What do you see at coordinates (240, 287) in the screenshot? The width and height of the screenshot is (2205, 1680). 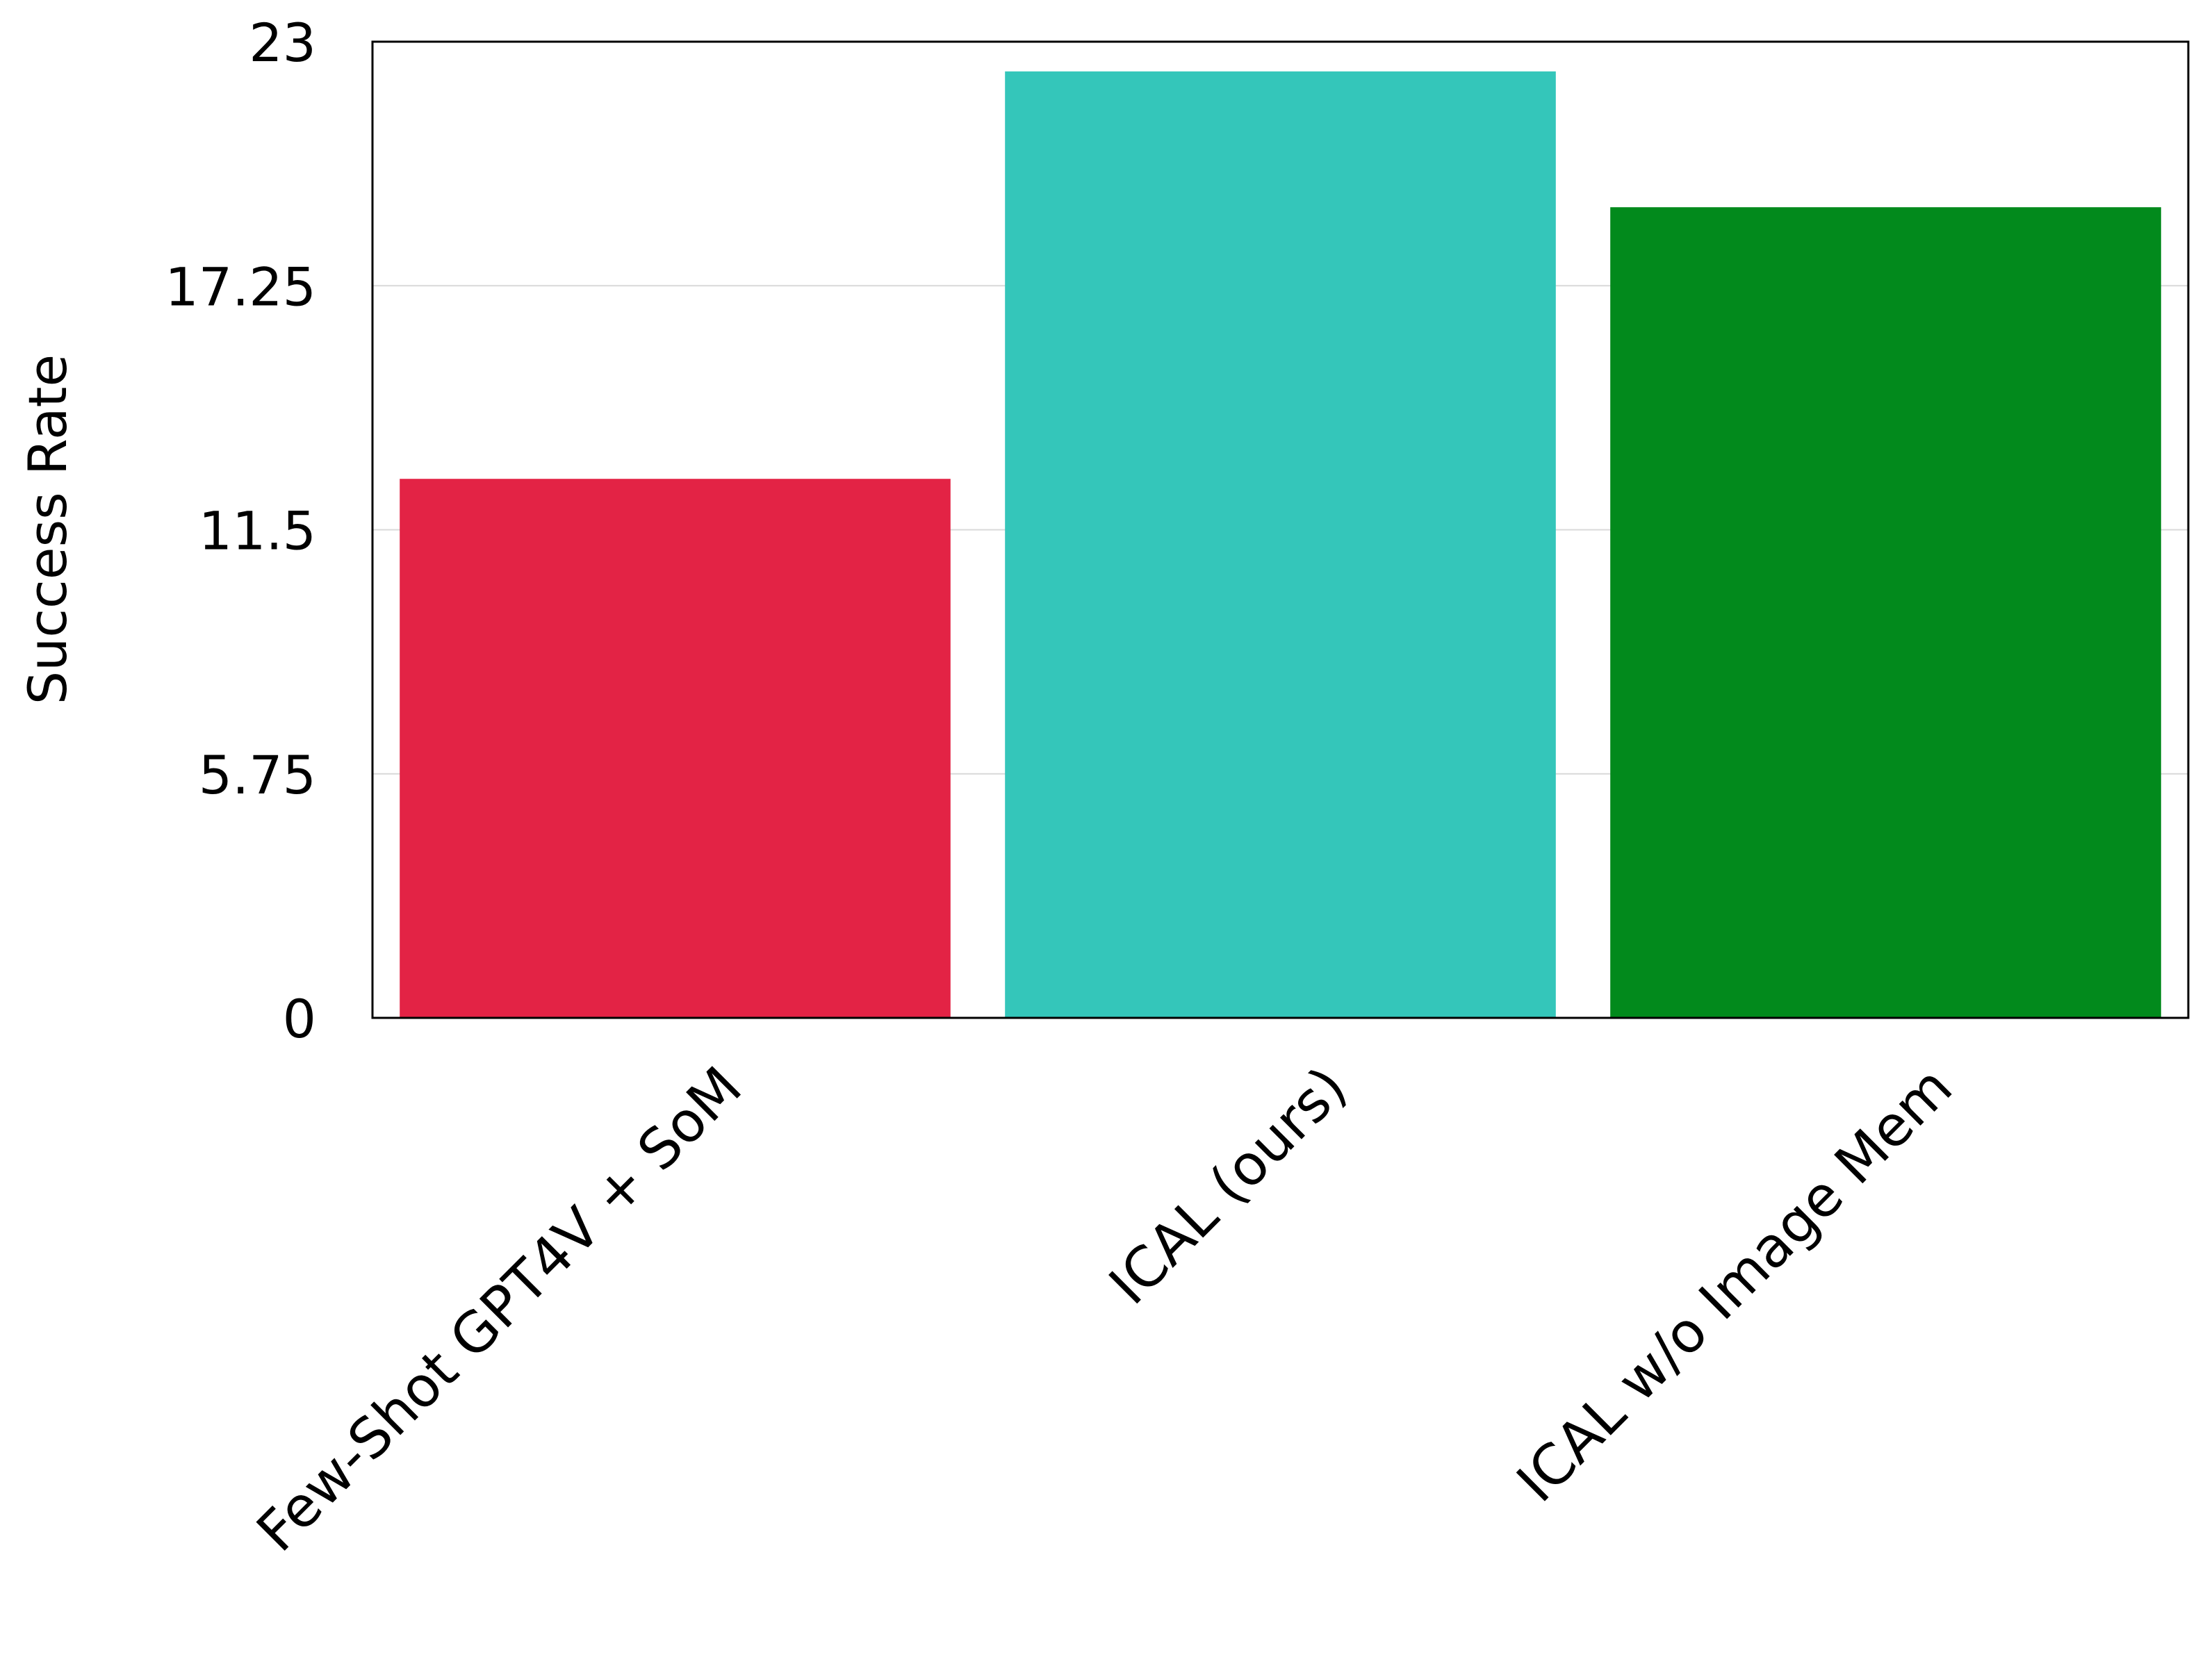 I see `y-tick-label: 17.25` at bounding box center [240, 287].